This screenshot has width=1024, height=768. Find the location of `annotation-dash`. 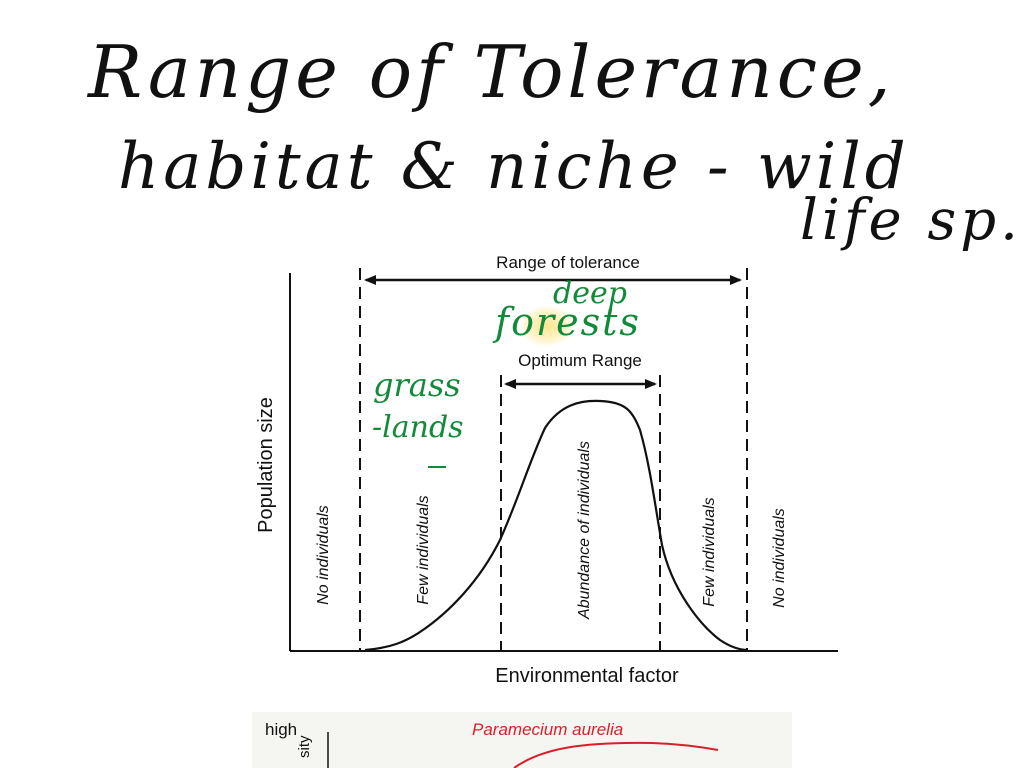

annotation-dash is located at coordinates (437, 467).